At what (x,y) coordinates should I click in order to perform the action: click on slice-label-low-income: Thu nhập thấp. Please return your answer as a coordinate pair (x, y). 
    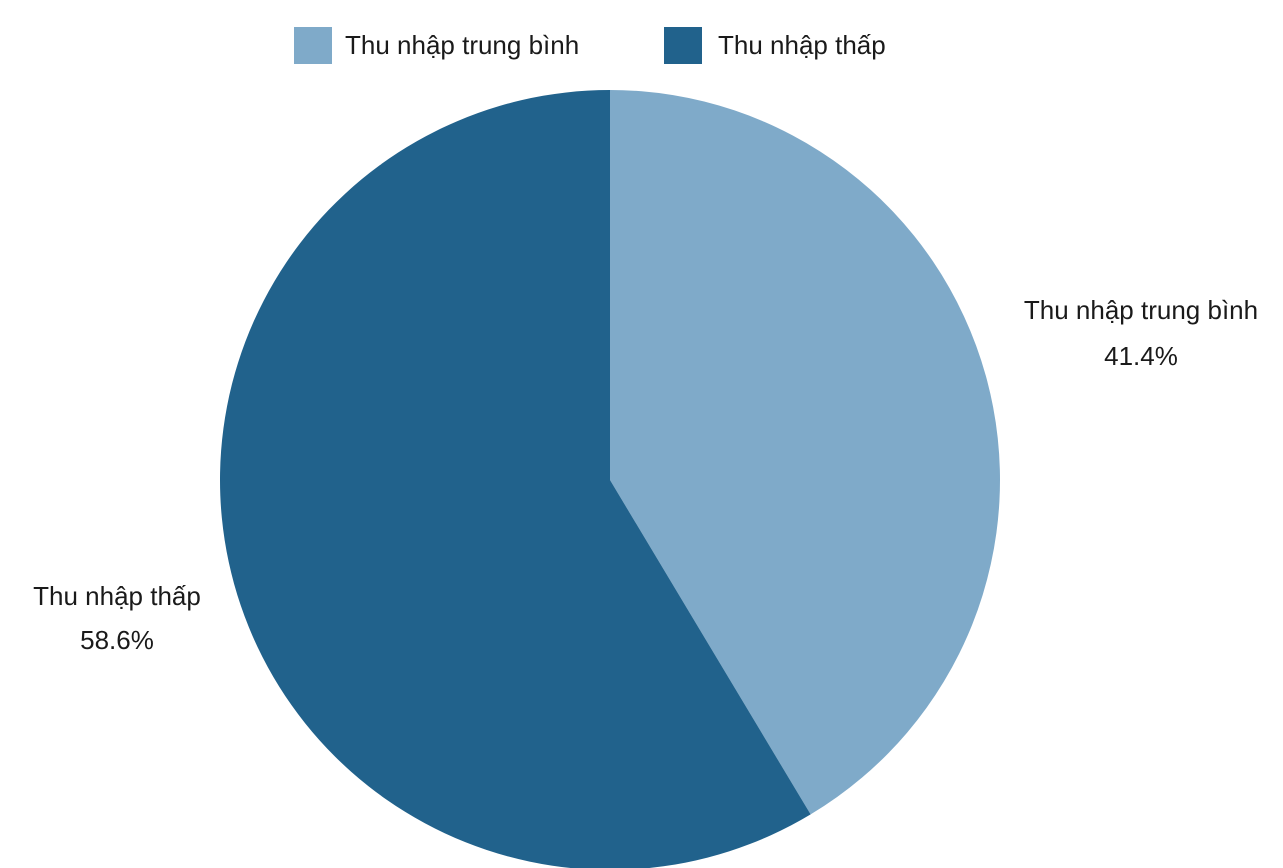
    Looking at the image, I should click on (117, 596).